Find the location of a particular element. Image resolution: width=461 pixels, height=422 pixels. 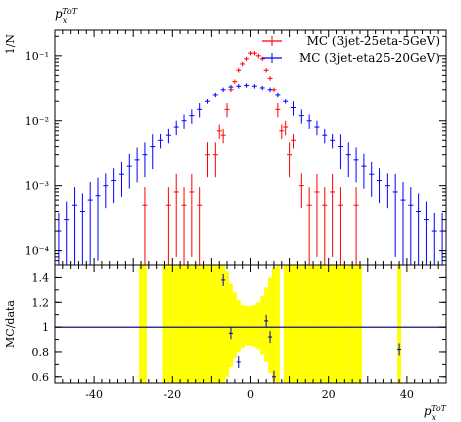

legend-item: MC (3jet-25eta-5GeV) is located at coordinates (351, 41).